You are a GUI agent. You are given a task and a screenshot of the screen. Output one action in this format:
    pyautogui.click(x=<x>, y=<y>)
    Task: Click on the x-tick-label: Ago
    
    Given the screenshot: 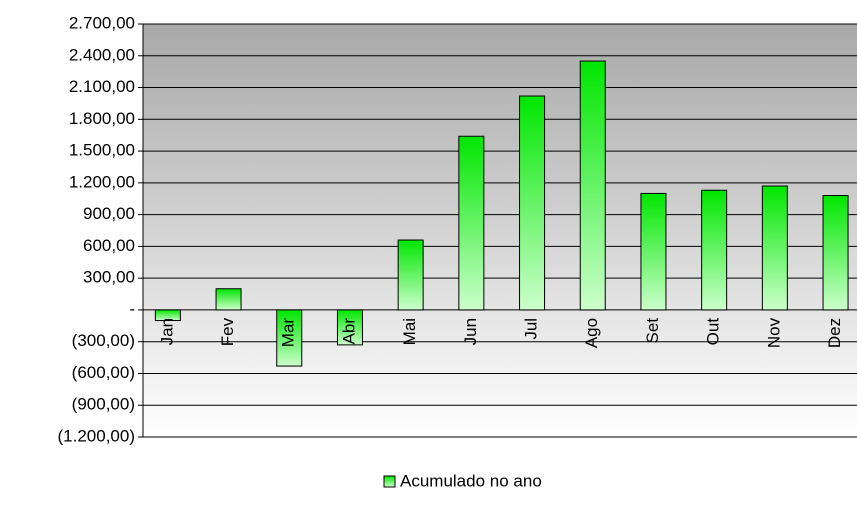 What is the action you would take?
    pyautogui.click(x=591, y=333)
    